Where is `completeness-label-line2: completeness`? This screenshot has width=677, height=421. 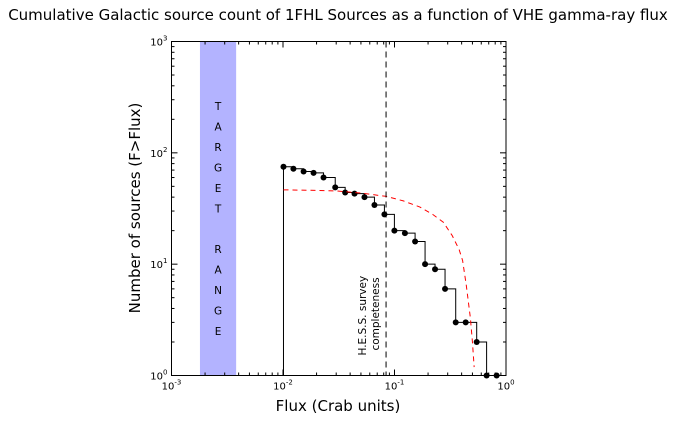
completeness-label-line2: completeness is located at coordinates (376, 313).